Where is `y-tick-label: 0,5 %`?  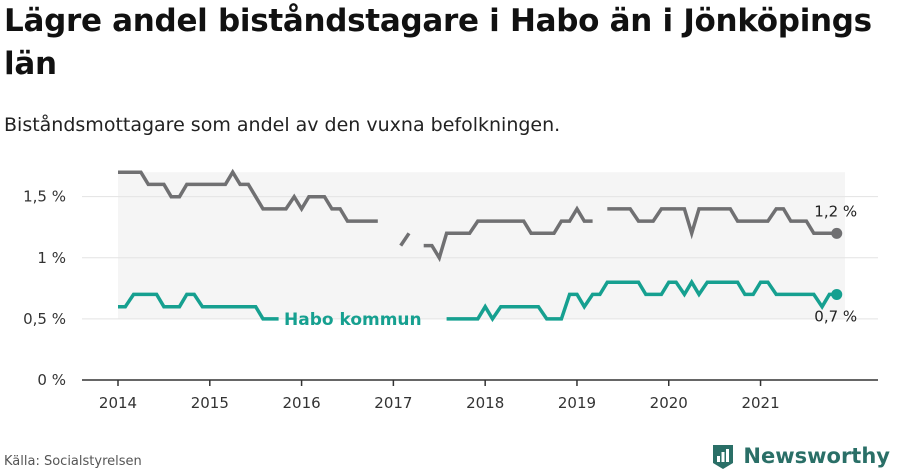 y-tick-label: 0,5 % is located at coordinates (44, 319).